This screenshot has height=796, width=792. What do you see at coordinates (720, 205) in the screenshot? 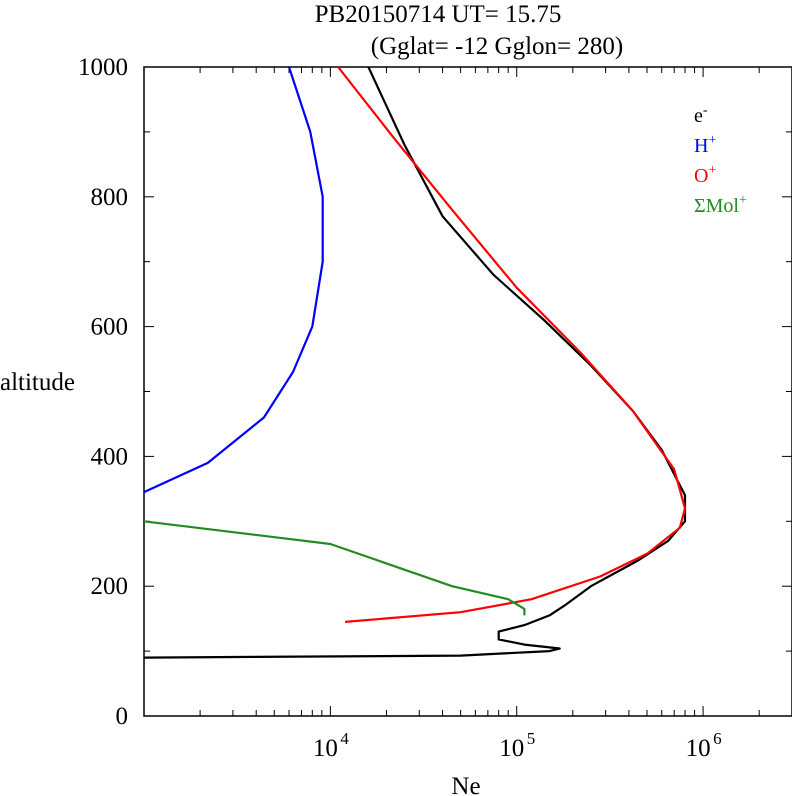
I see `legend-item: ΣMol+` at bounding box center [720, 205].